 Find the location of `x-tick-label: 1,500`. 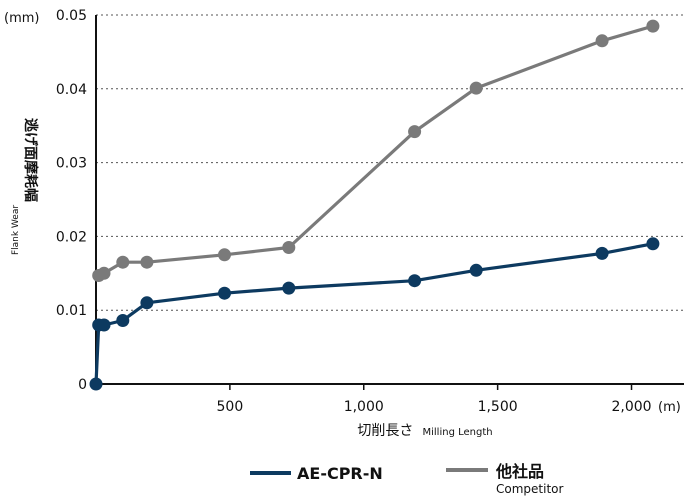

x-tick-label: 1,500 is located at coordinates (498, 407).